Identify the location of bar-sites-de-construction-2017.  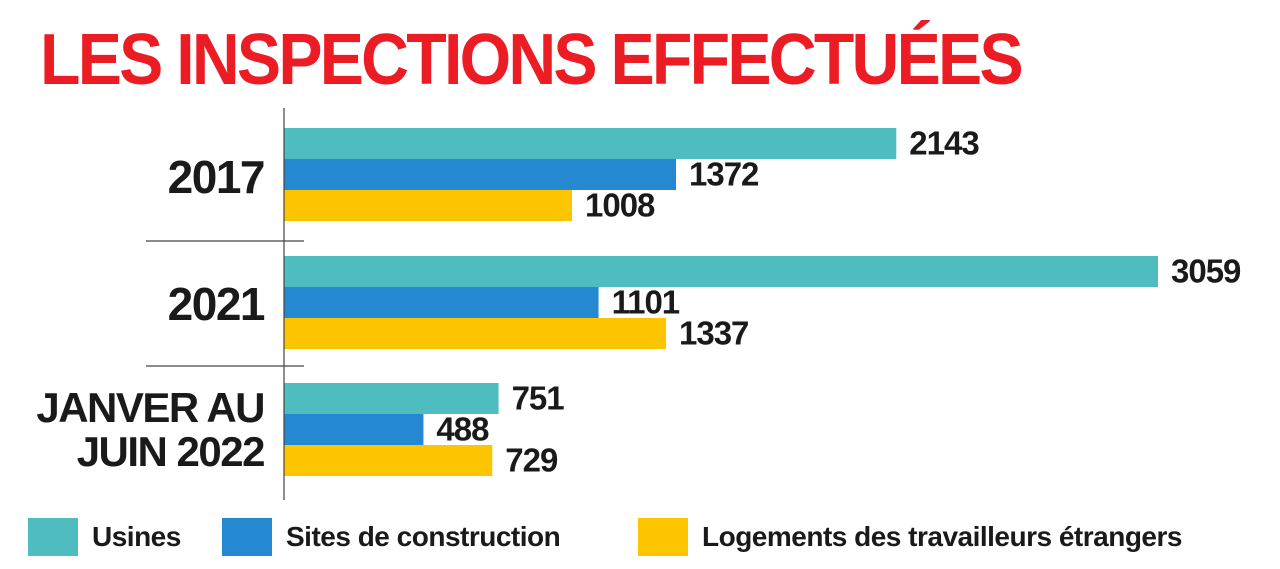
(480, 174).